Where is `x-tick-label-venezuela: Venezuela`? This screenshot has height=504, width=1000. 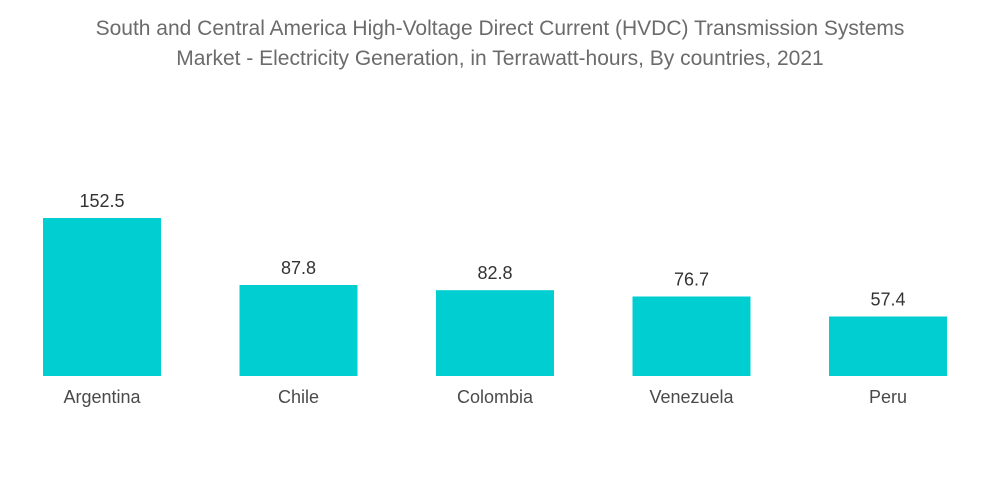
x-tick-label-venezuela: Venezuela is located at coordinates (691, 397).